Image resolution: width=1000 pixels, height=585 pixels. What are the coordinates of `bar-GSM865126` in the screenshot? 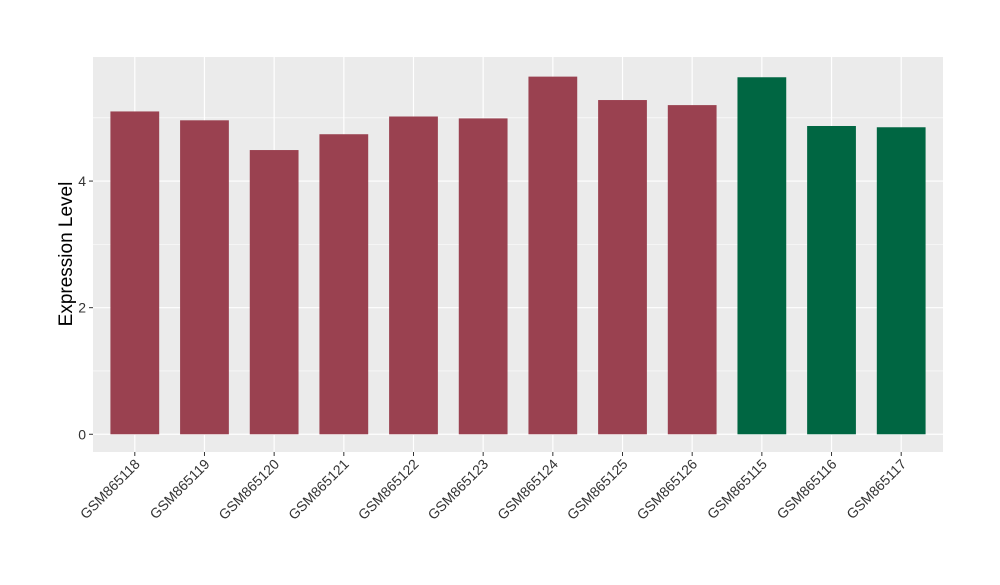 It's located at (692, 270).